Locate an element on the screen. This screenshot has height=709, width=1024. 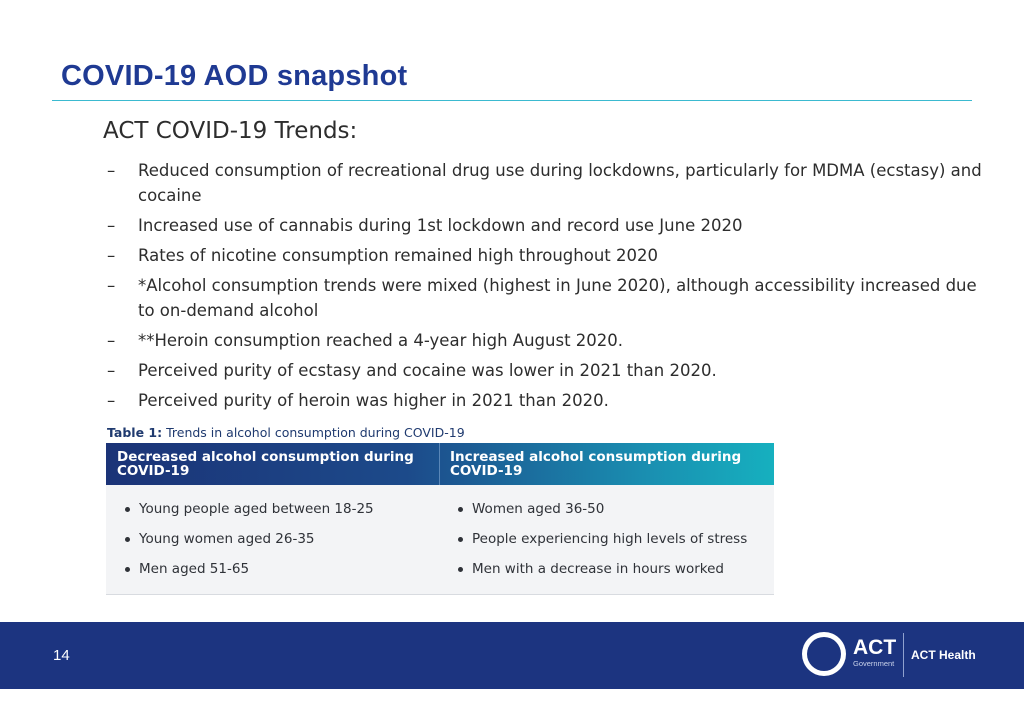
slide-title: COVID-19 AOD snapshot is located at coordinates (234, 76).